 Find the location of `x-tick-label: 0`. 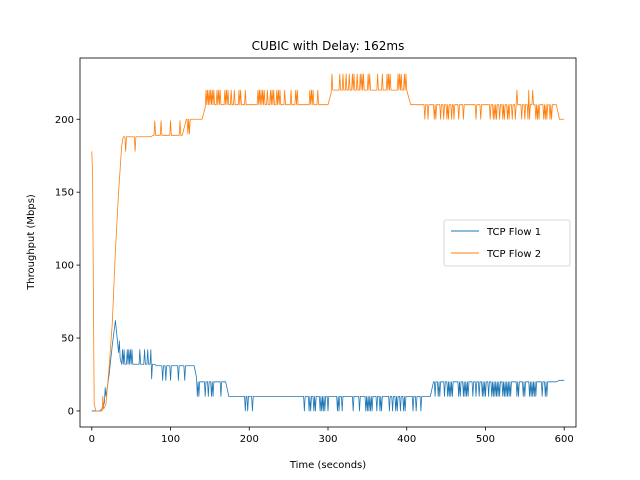

x-tick-label: 0 is located at coordinates (92, 439).